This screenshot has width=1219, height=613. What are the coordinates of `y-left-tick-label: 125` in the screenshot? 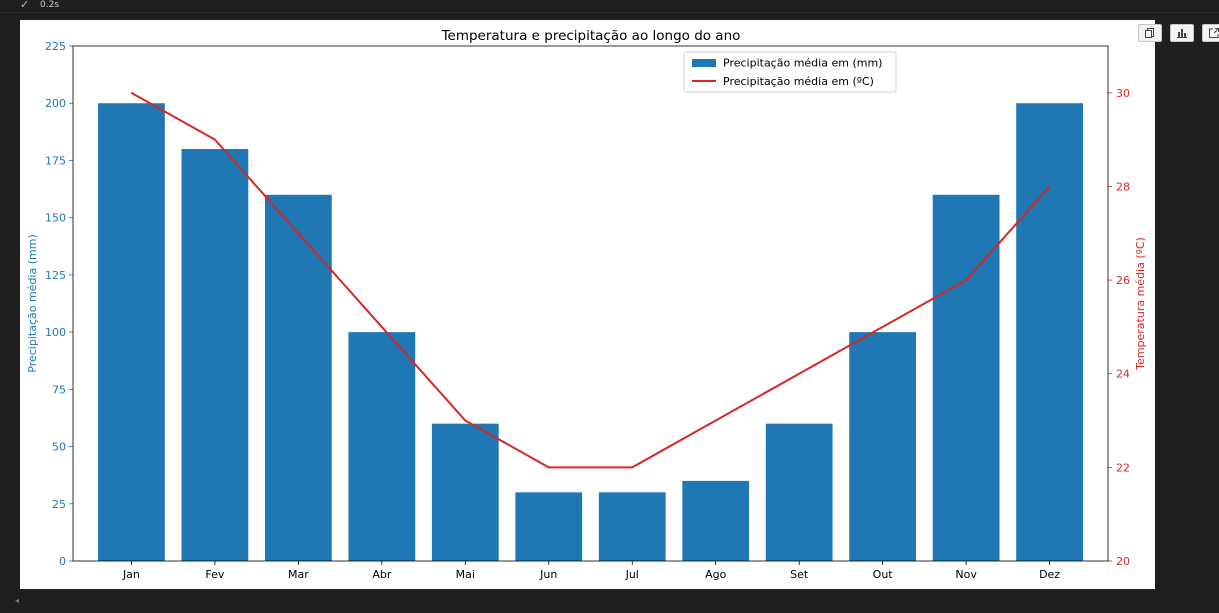 It's located at (55, 275).